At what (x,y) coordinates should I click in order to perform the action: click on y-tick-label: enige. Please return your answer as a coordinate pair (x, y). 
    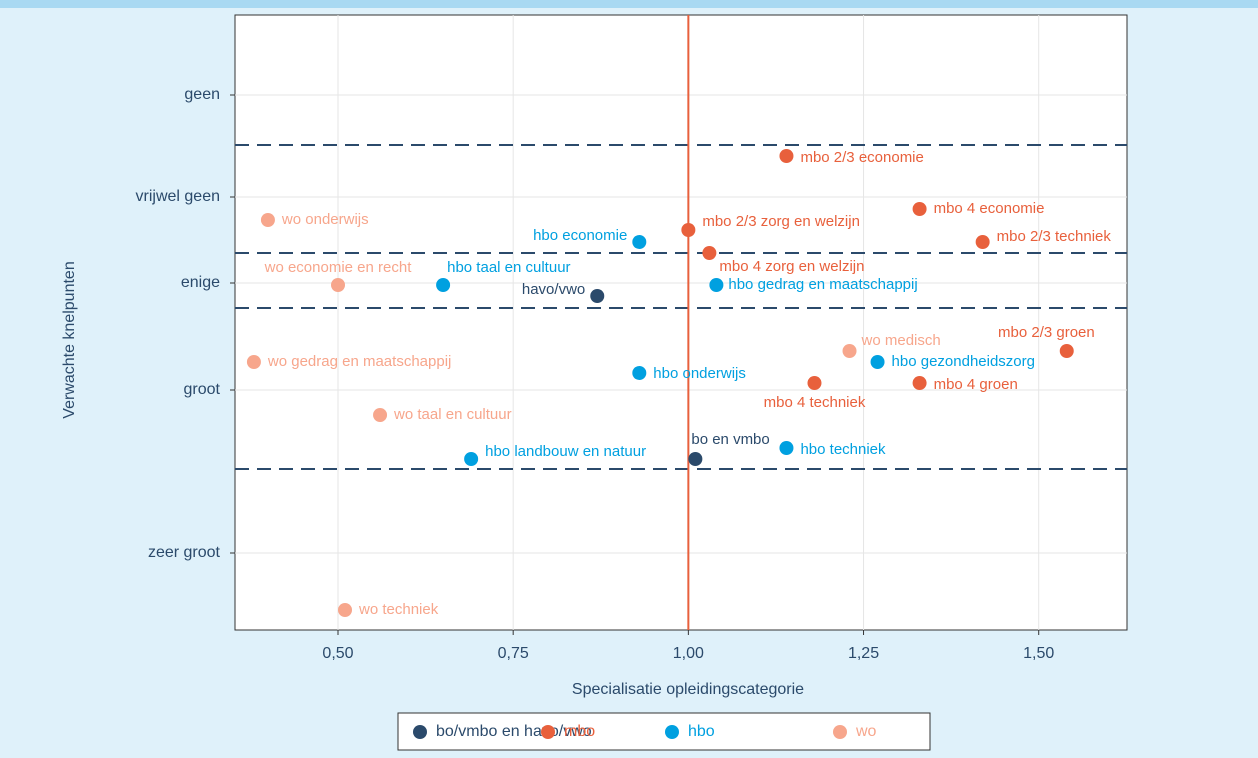
    Looking at the image, I should click on (200, 282).